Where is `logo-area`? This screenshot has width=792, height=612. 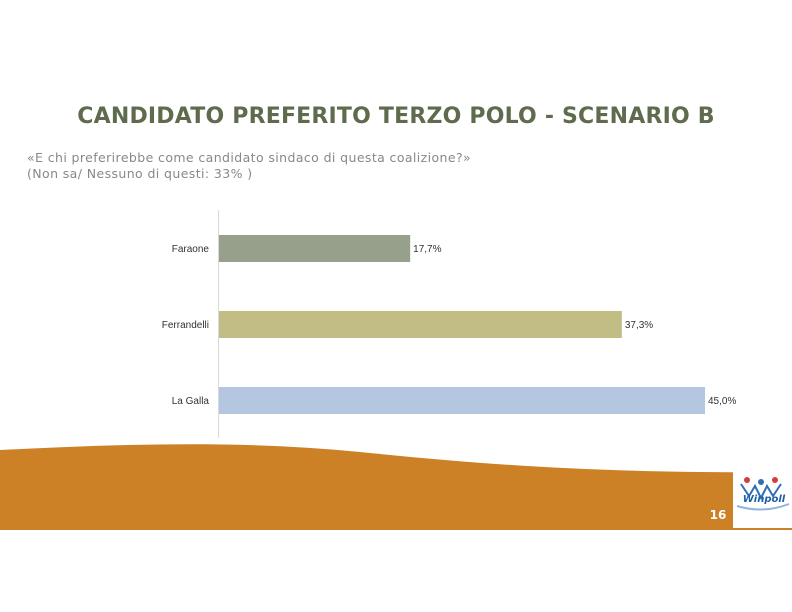 logo-area is located at coordinates (762, 499).